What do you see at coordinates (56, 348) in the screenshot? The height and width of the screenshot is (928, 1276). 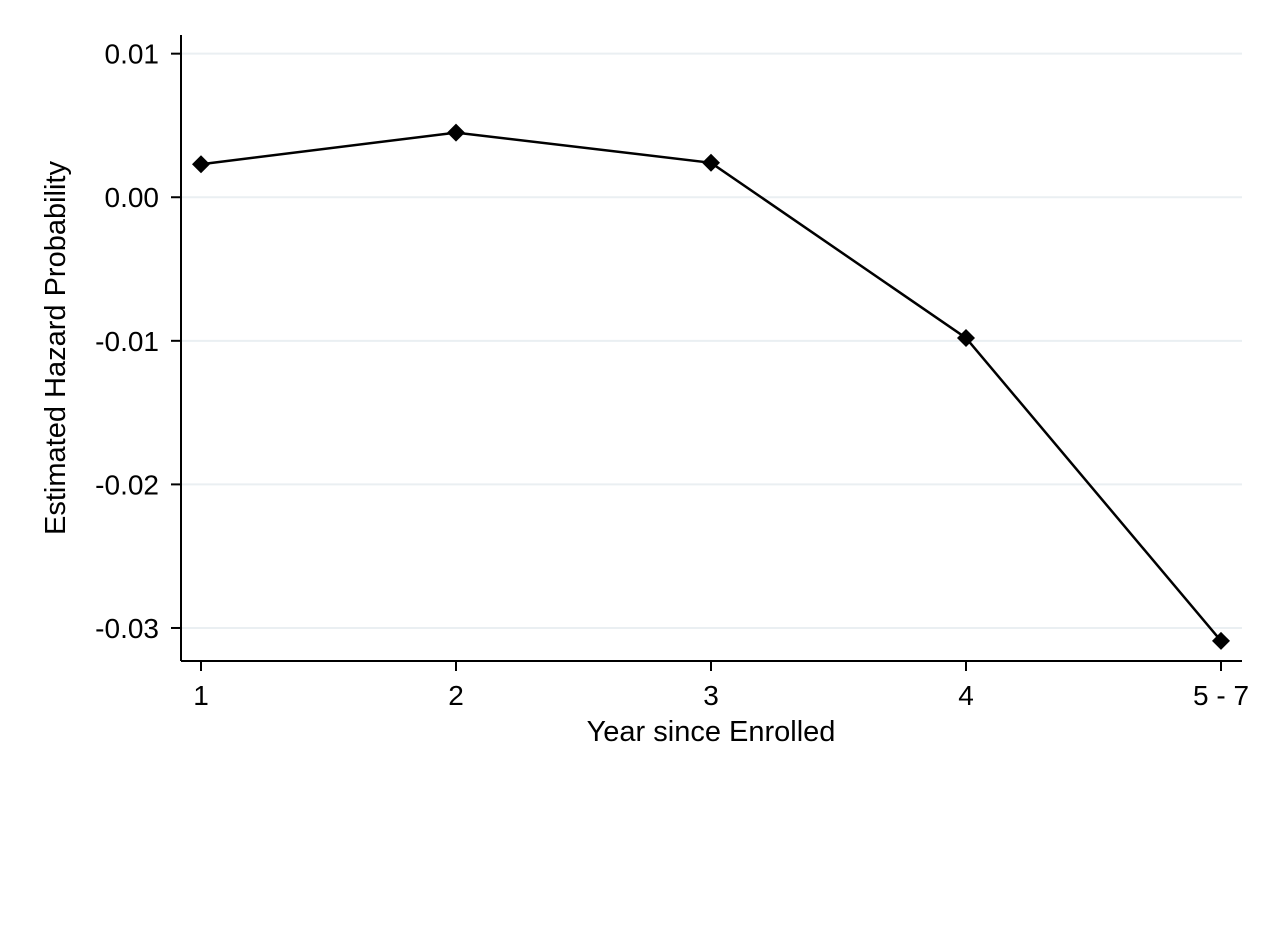 I see `y-axis-title: Estimated Hazard Probability` at bounding box center [56, 348].